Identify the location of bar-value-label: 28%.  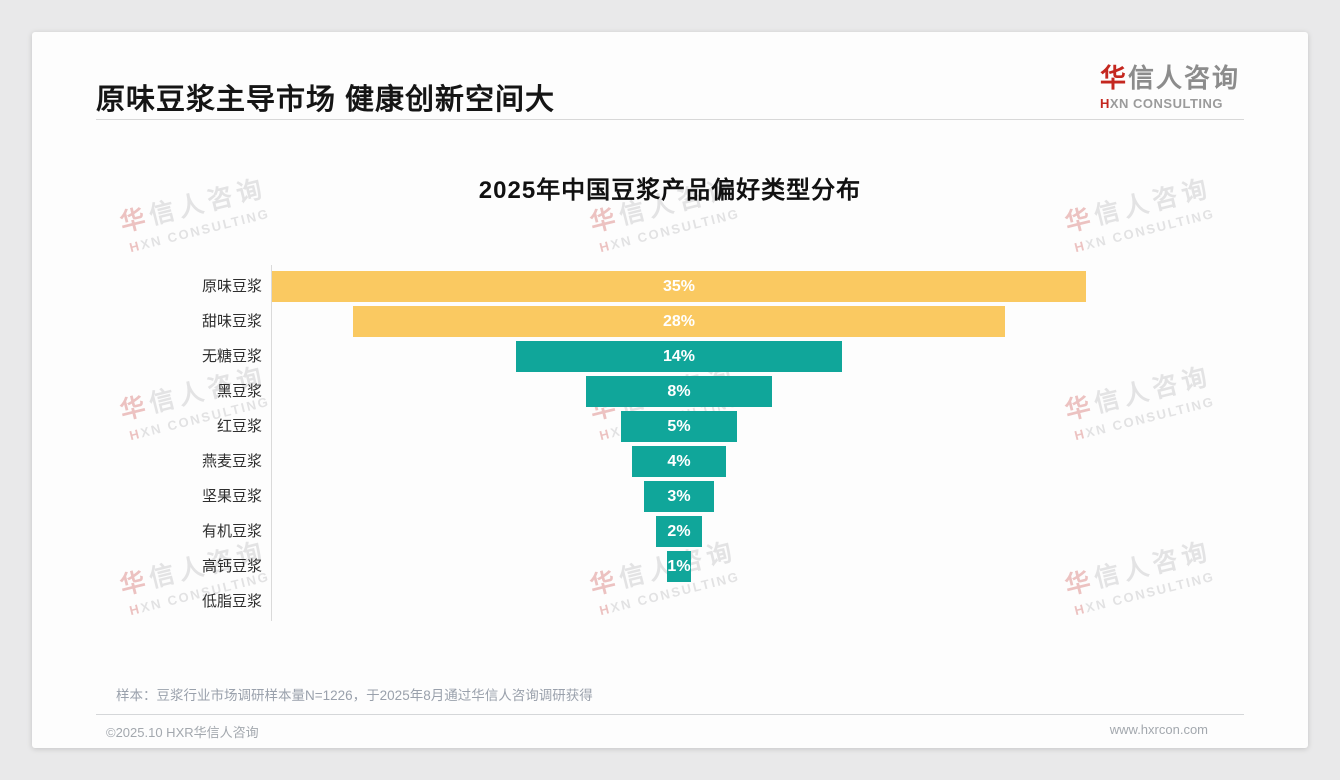
(678, 321).